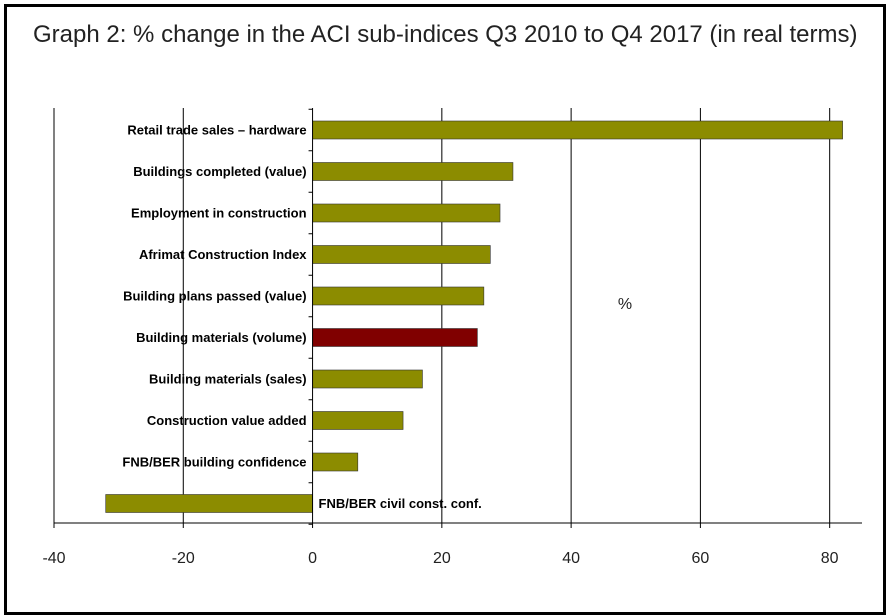  Describe the element at coordinates (400, 503) in the screenshot. I see `category-label: FNB/BER civil const. conf.` at that location.